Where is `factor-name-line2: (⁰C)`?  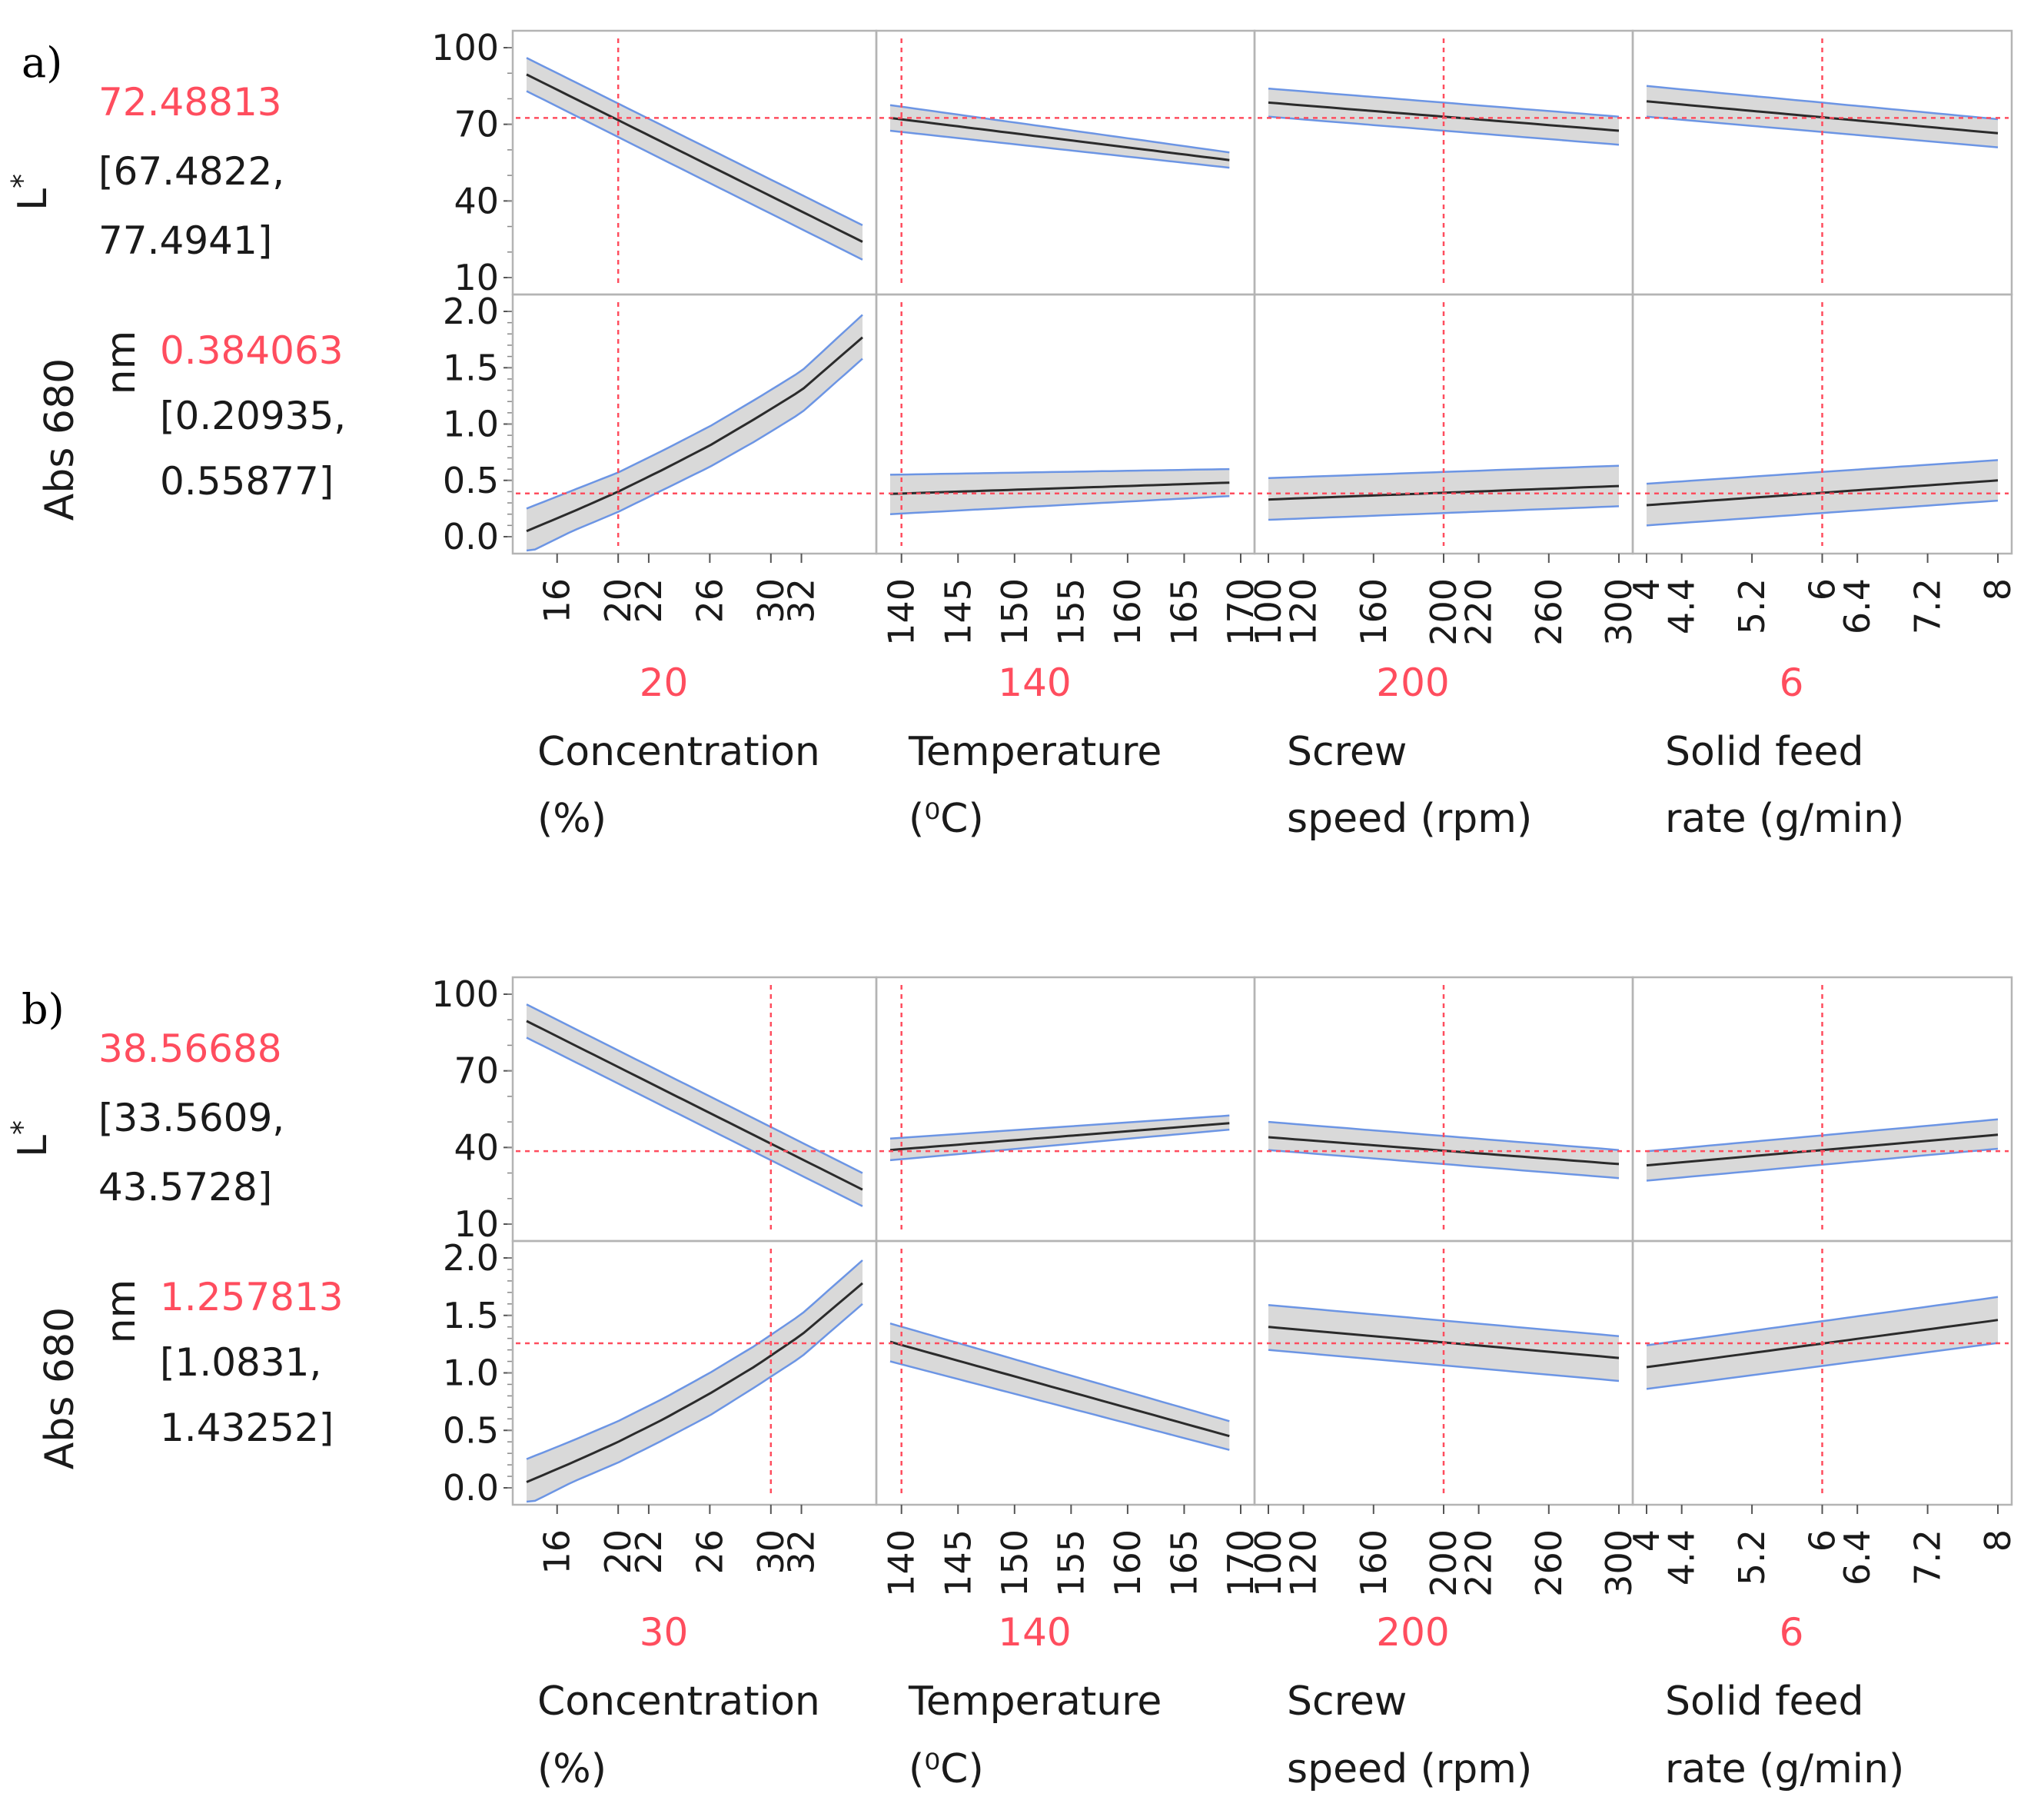
factor-name-line2: (⁰C) is located at coordinates (947, 1769).